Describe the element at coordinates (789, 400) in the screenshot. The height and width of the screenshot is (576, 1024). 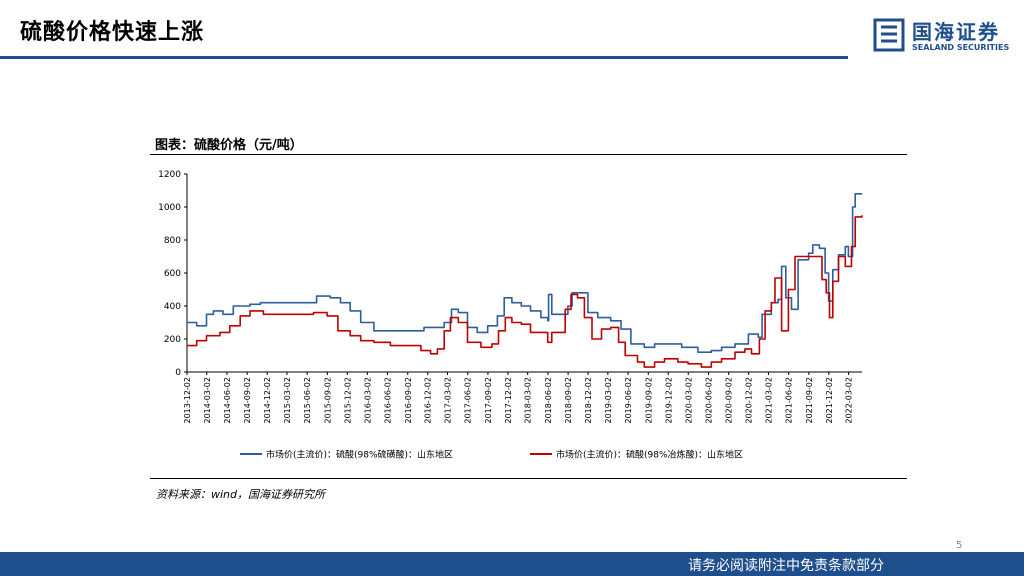
I see `x-tick-label: 2021-06-02` at that location.